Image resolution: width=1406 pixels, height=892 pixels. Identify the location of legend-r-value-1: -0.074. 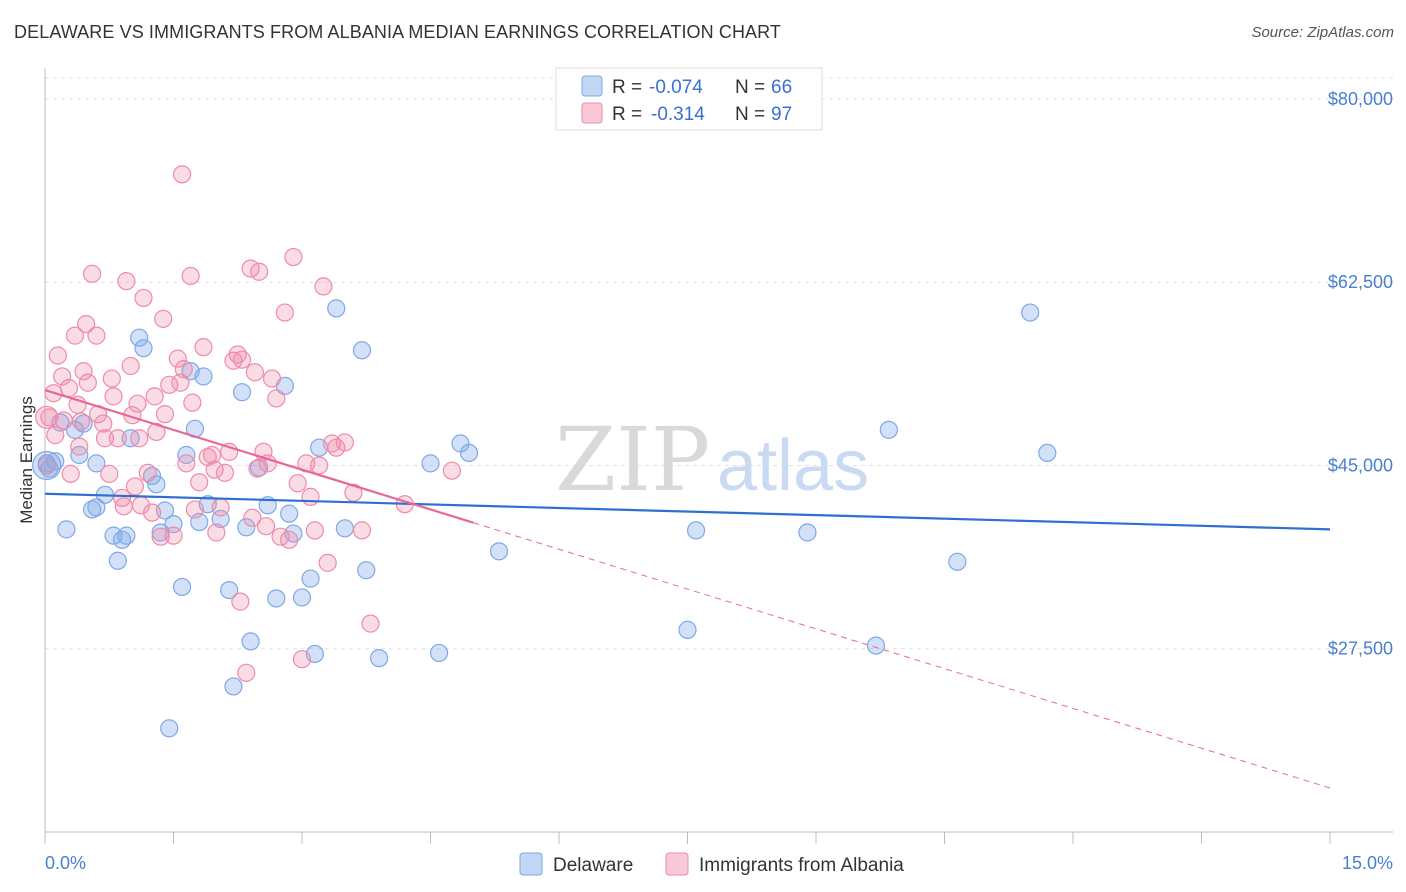
(676, 87).